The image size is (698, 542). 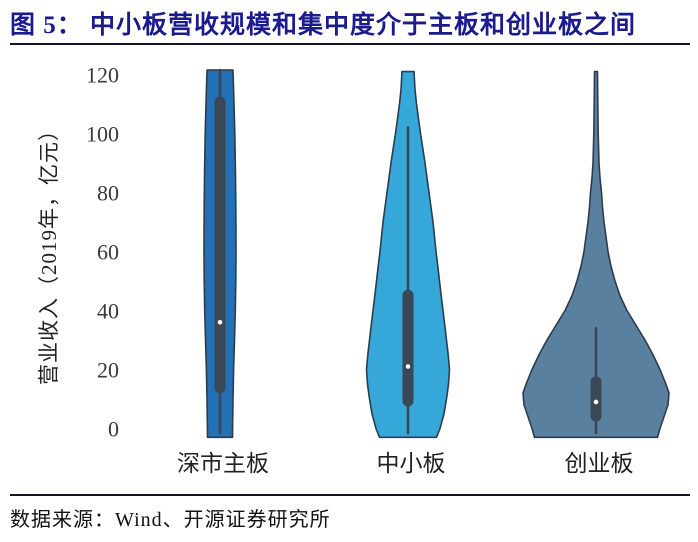 What do you see at coordinates (350, 44) in the screenshot?
I see `title-rule` at bounding box center [350, 44].